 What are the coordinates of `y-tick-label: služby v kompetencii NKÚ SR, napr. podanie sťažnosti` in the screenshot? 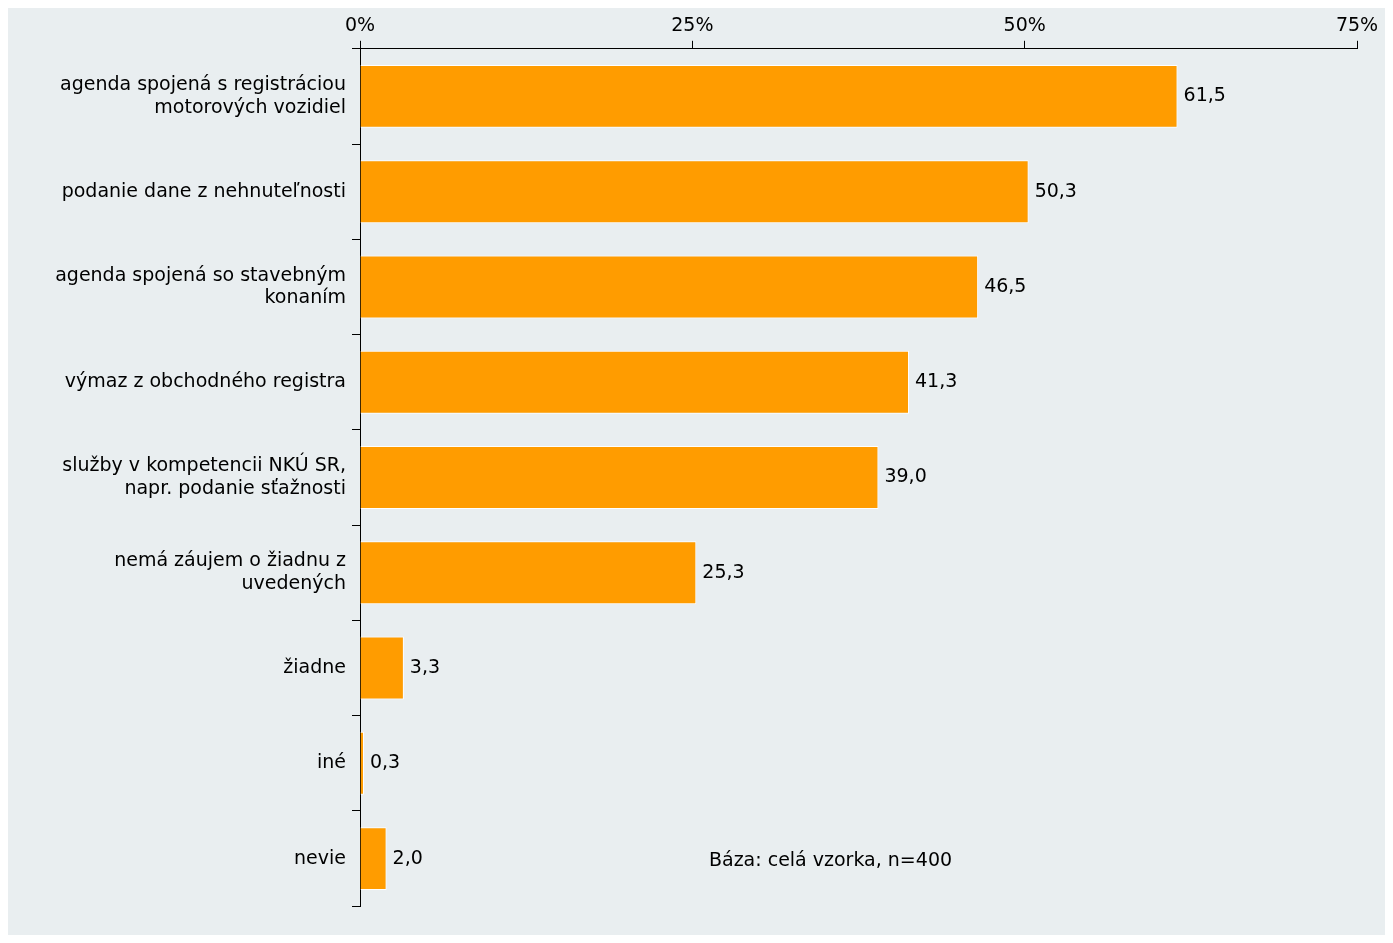 It's located at (204, 475).